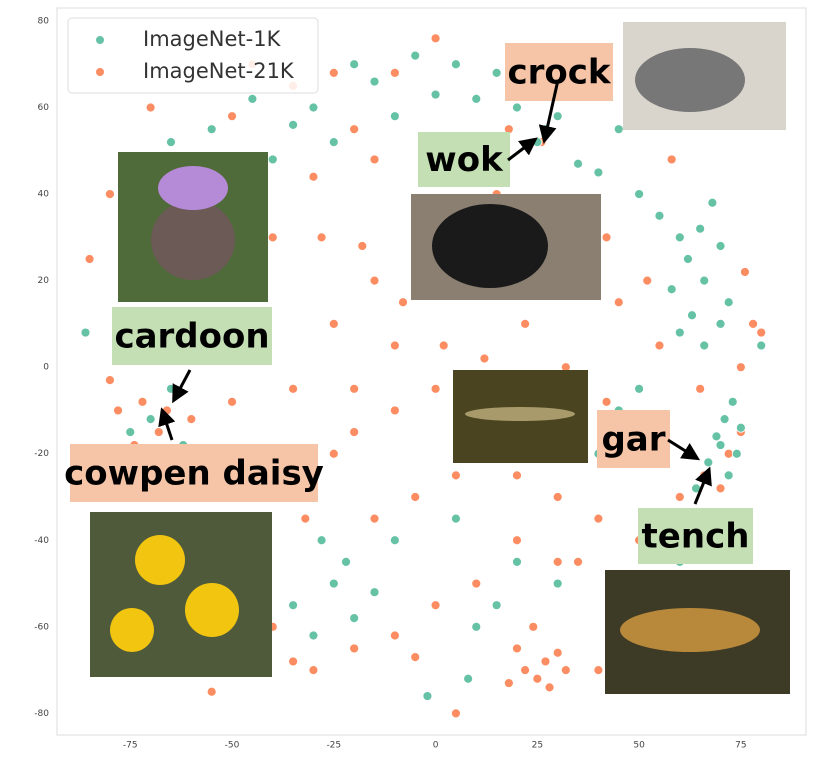  I want to click on legend-marker, so click(100, 72).